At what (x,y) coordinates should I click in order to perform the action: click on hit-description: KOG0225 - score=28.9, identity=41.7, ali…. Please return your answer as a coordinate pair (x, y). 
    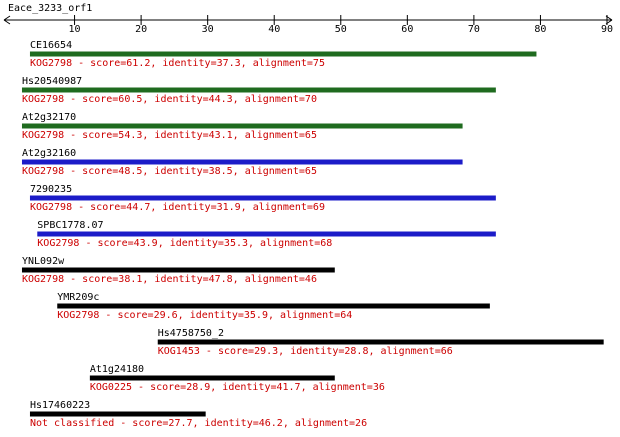
    Looking at the image, I should click on (237, 387).